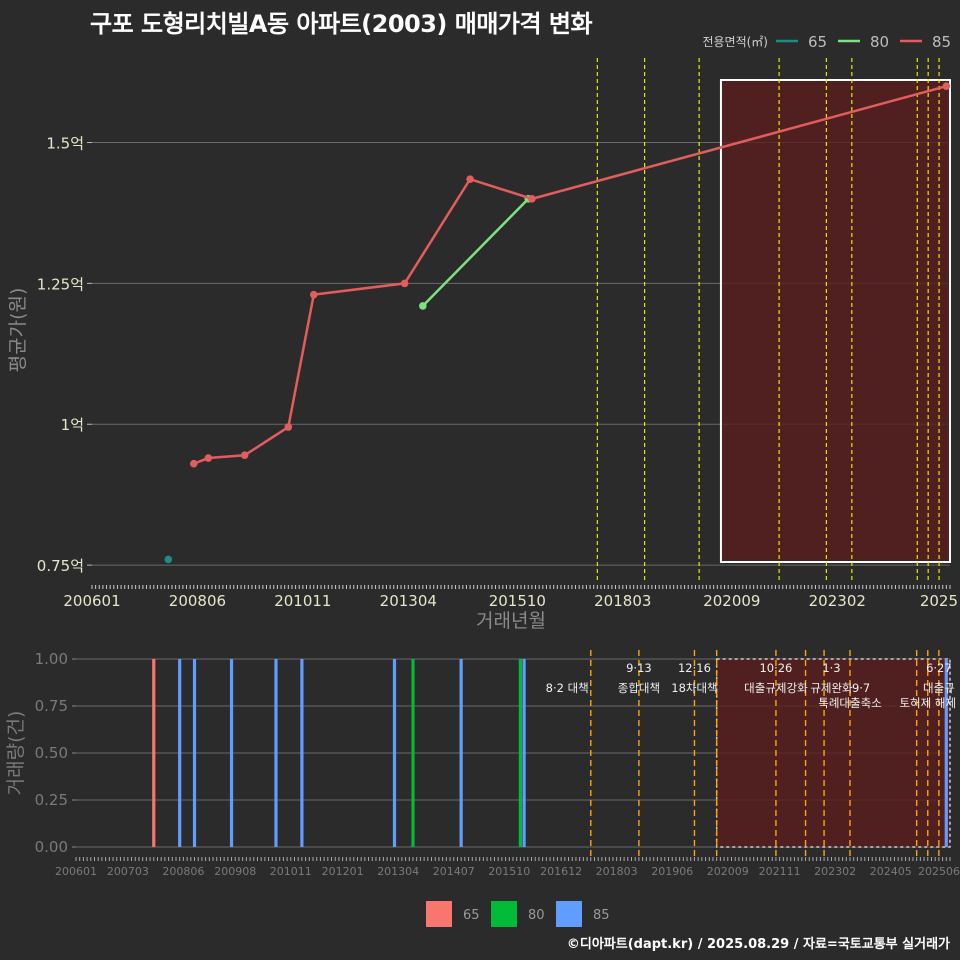 The width and height of the screenshot is (960, 960). Describe the element at coordinates (849, 703) in the screenshot. I see `policy-annotation: 특례대출축소` at that location.